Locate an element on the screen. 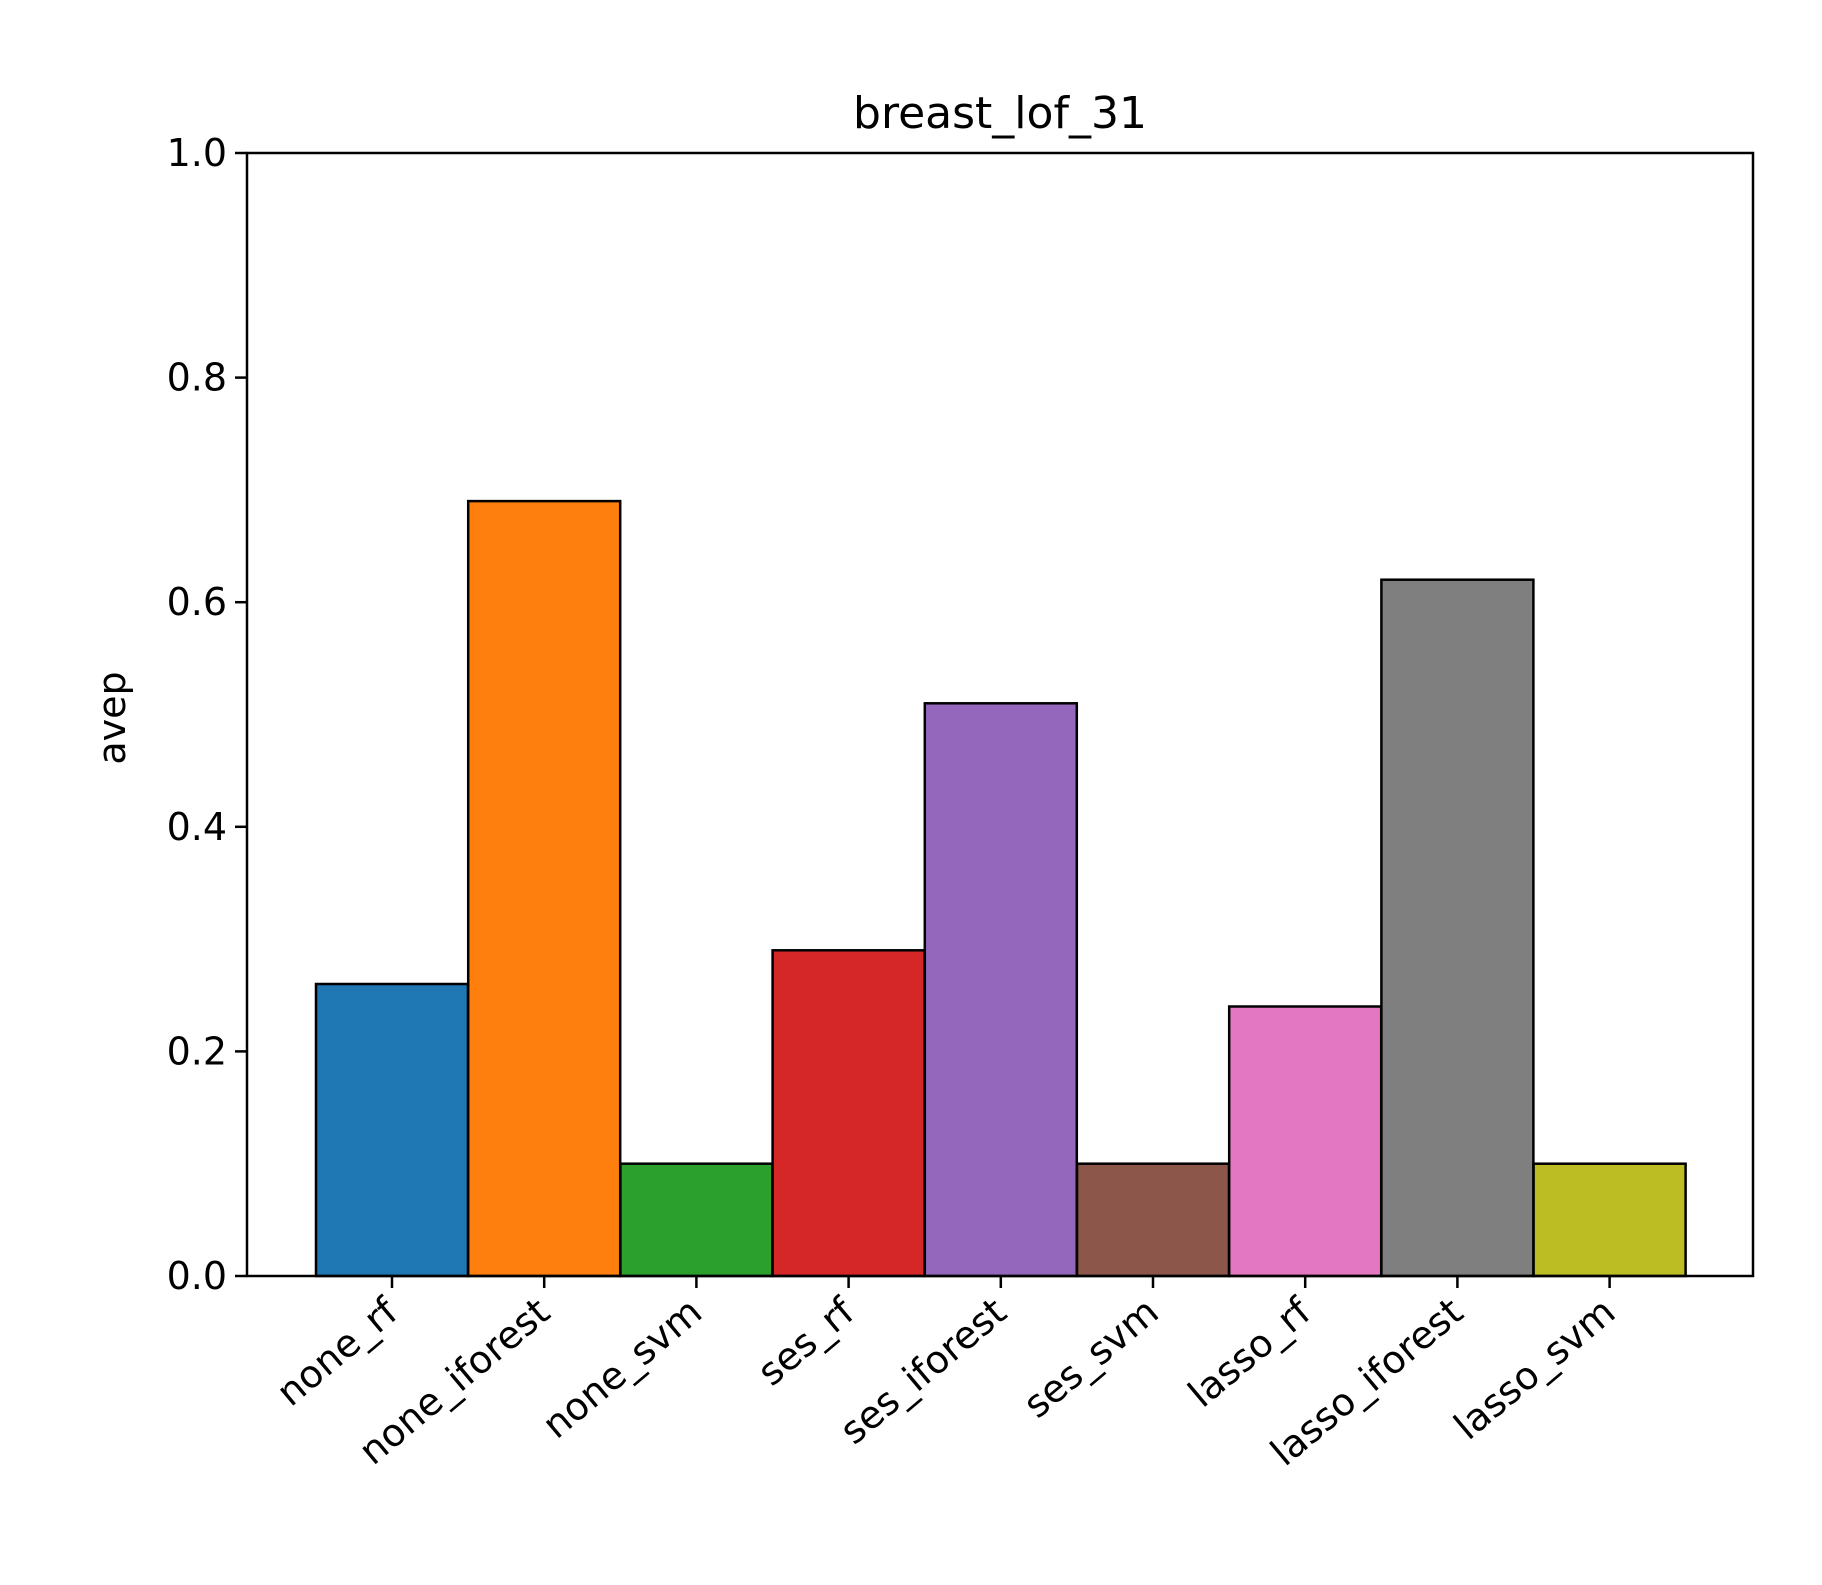  y-axis-label: avep is located at coordinates (112, 717).